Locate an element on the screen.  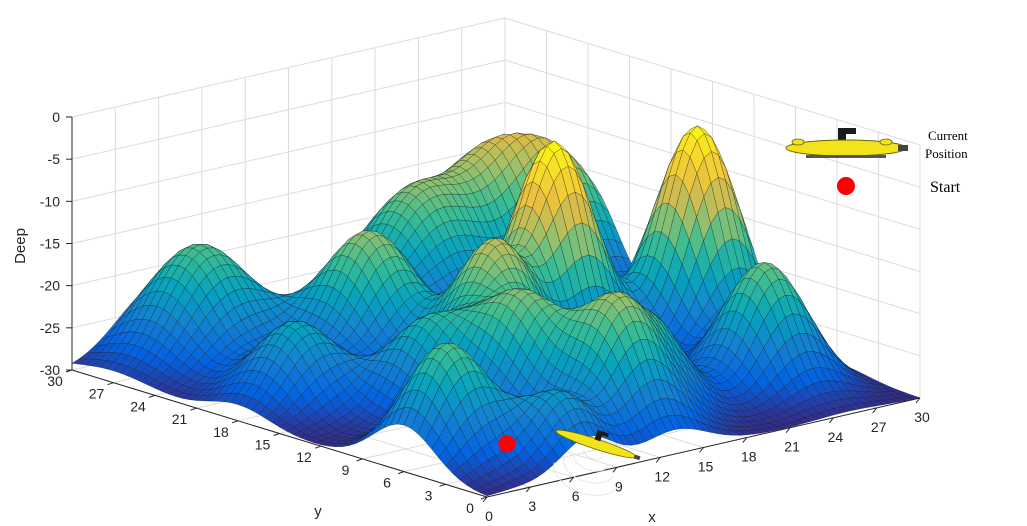
x-tick-label: 9 is located at coordinates (619, 486).